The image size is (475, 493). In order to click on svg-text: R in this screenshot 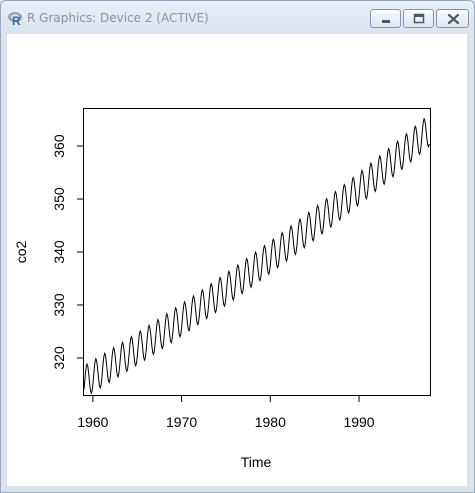, I will do `click(16, 20)`.